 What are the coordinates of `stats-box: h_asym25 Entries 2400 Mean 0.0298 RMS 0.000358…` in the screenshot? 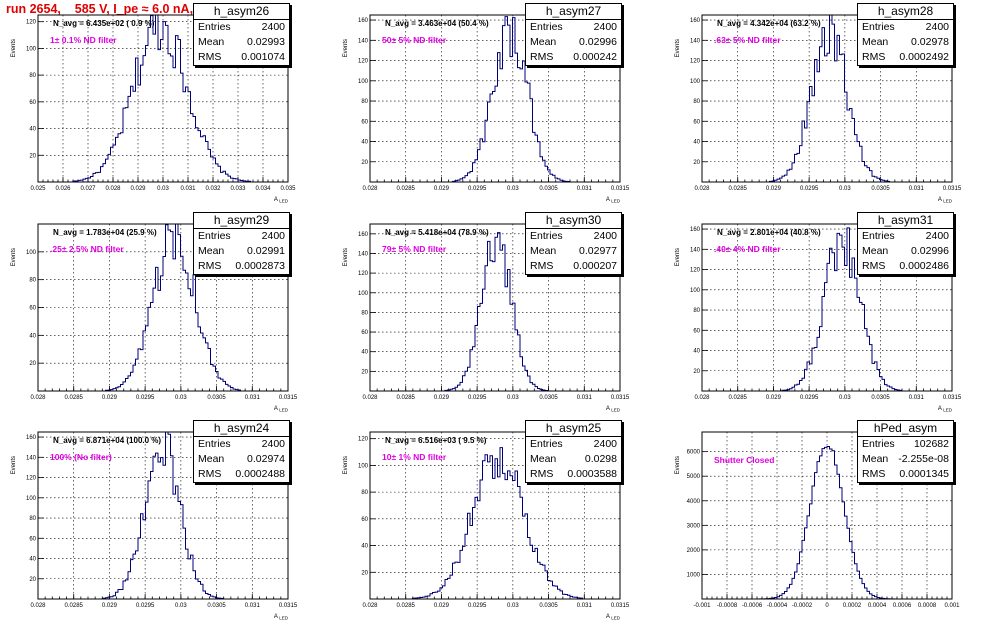 It's located at (573, 451).